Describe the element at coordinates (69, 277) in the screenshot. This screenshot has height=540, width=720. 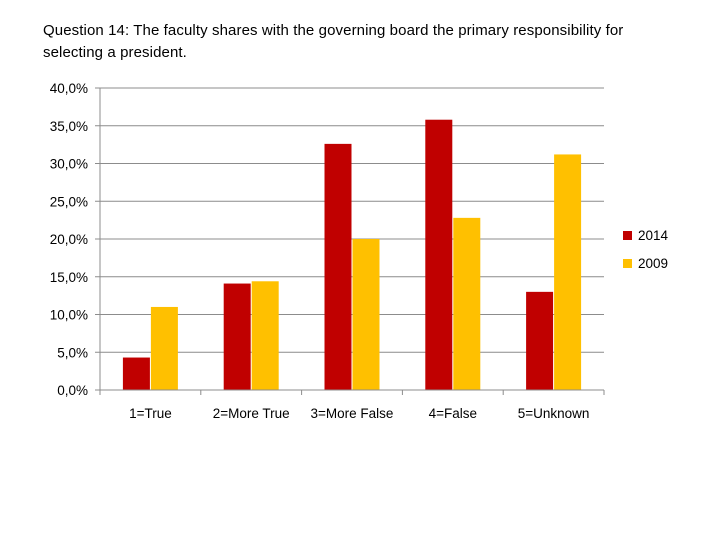
I see `y-tick-label: 15,0%` at that location.